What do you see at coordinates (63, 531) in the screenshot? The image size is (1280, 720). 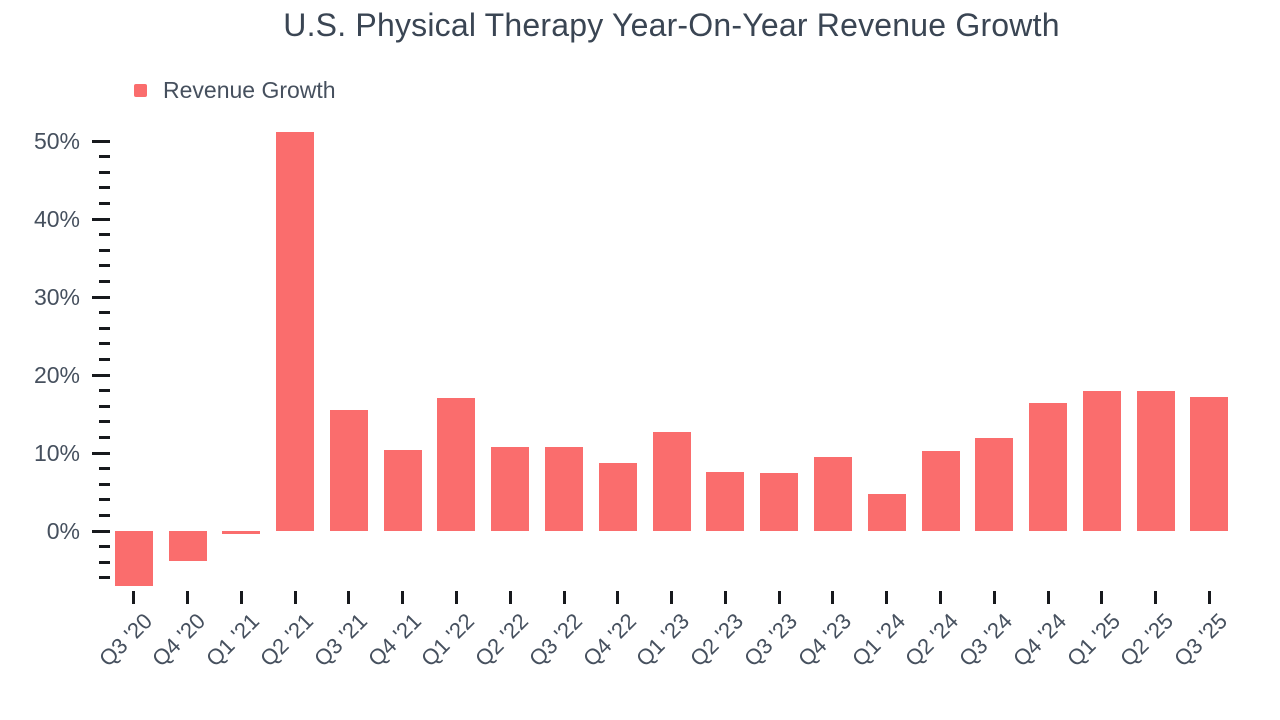 I see `y-axis-label: 0%` at bounding box center [63, 531].